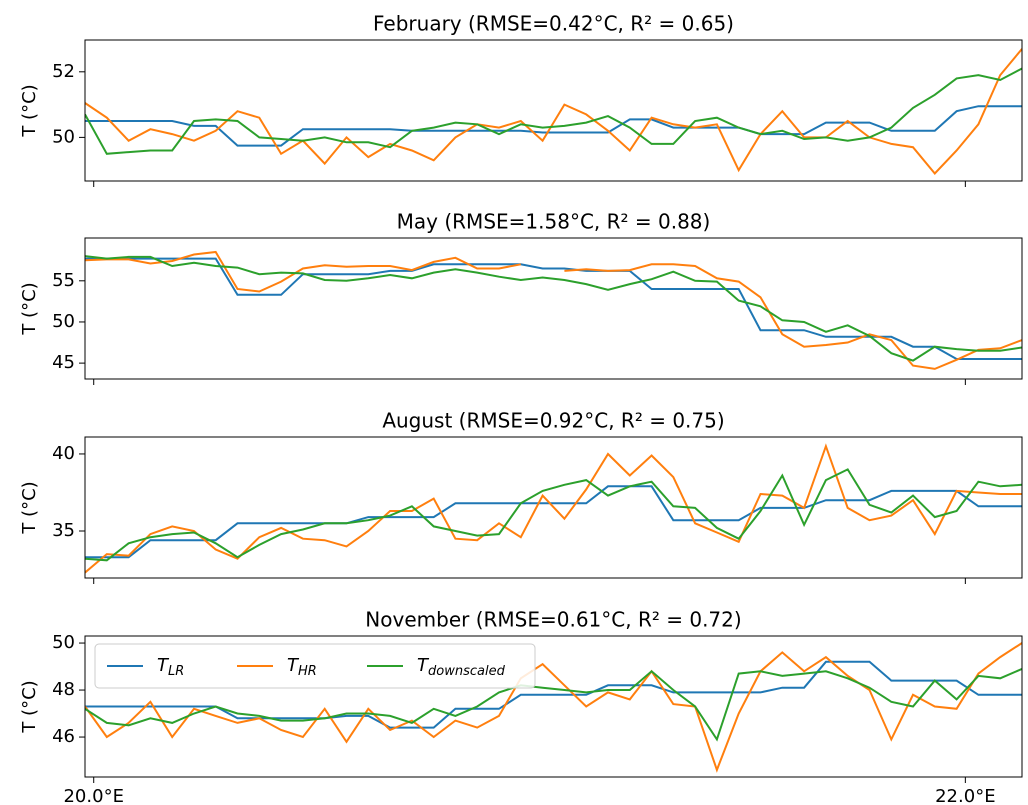 Image resolution: width=1028 pixels, height=805 pixels. I want to click on chart-title: May (RMSE=1.58°C, R² = 0.88), so click(554, 222).